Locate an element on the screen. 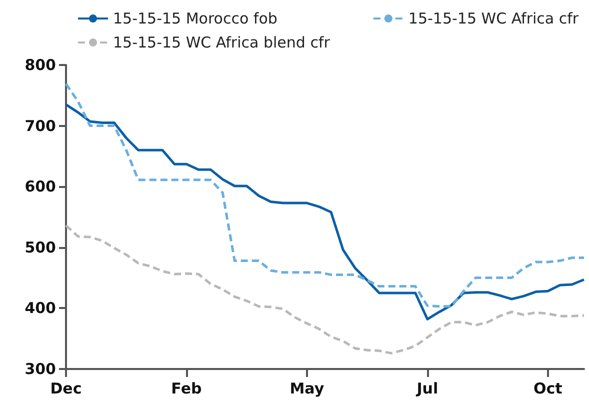 The image size is (589, 412). x-tick-label: Dec is located at coordinates (66, 389).